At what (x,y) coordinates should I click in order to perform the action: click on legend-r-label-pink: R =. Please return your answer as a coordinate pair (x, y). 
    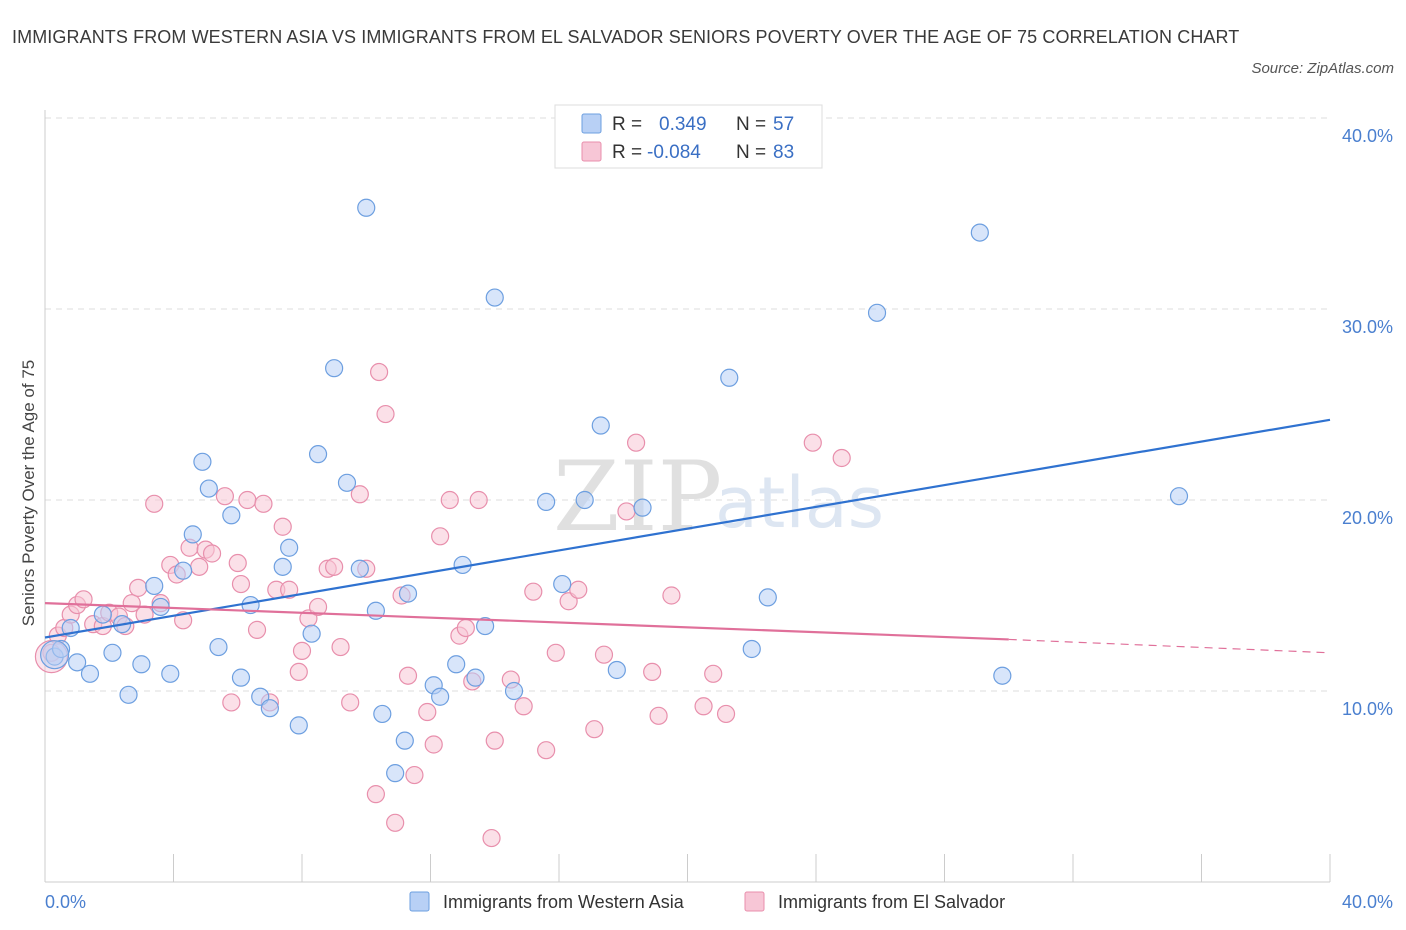
    Looking at the image, I should click on (627, 152).